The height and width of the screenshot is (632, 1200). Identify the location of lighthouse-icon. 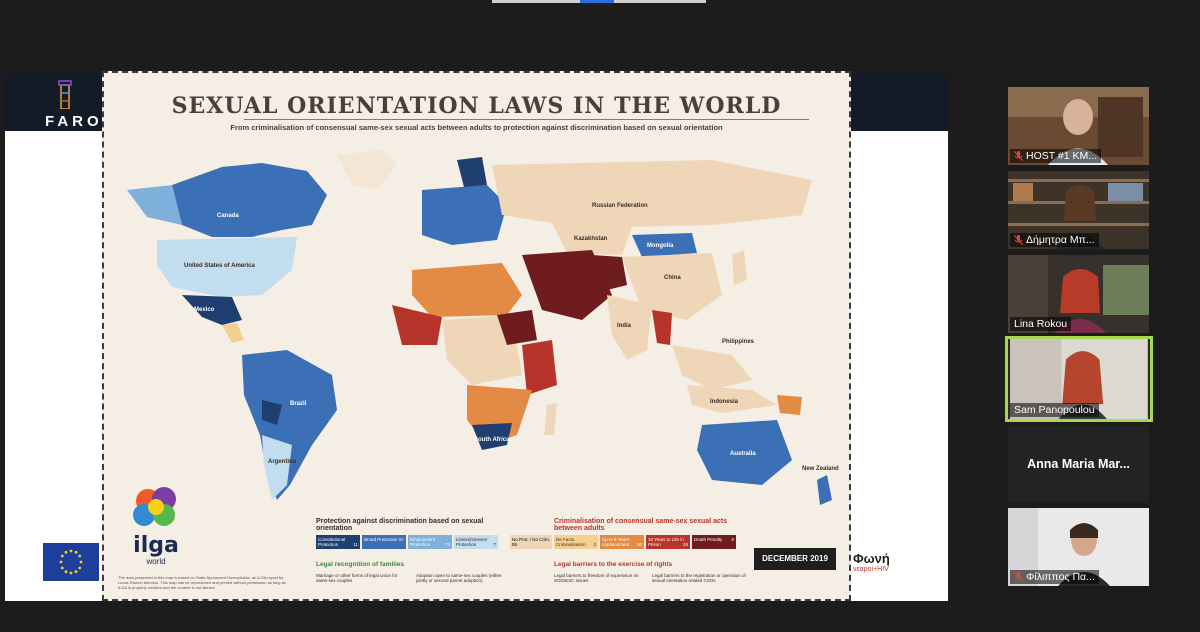
(65, 94).